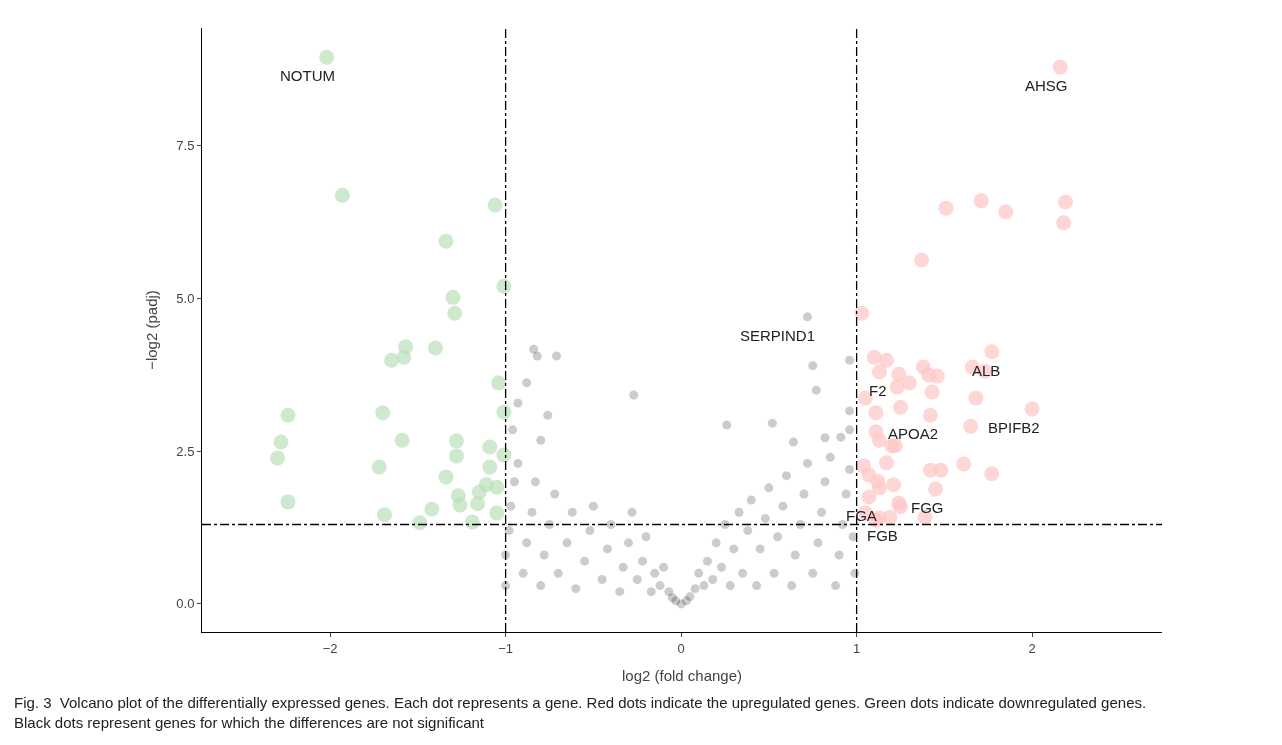 Image resolution: width=1282 pixels, height=745 pixels. I want to click on annotation: APOA2, so click(913, 433).